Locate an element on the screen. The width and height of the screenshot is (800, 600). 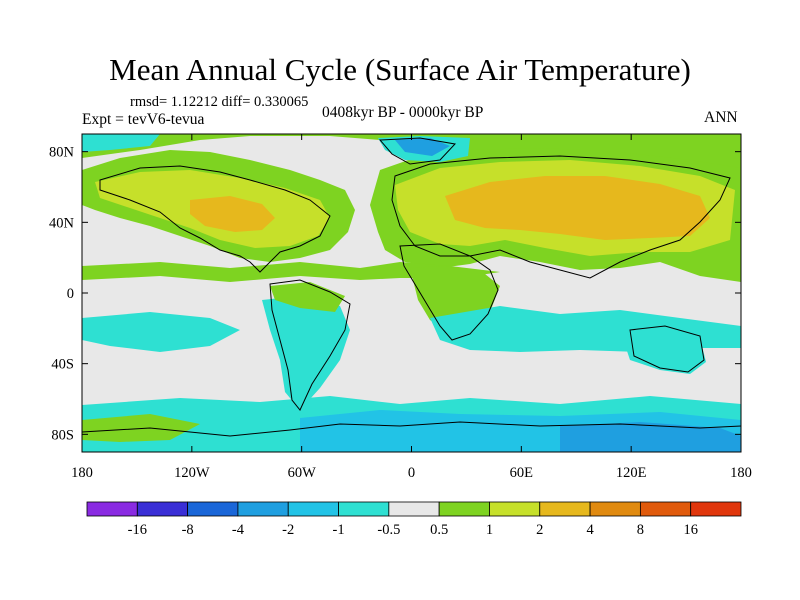
rmsd-diff-stats: rmsd= 1.12212 diff= 0.330065 is located at coordinates (219, 102).